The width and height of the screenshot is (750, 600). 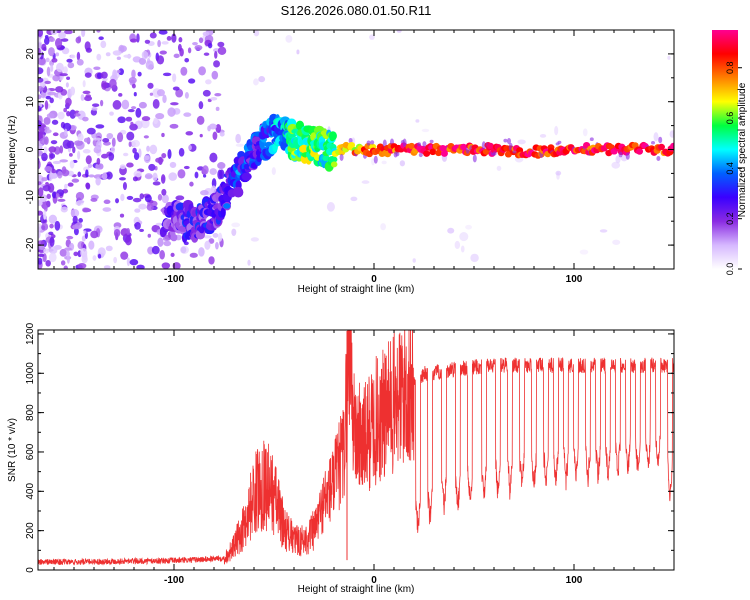 What do you see at coordinates (30, 451) in the screenshot?
I see `y-tick-label: 600` at bounding box center [30, 451].